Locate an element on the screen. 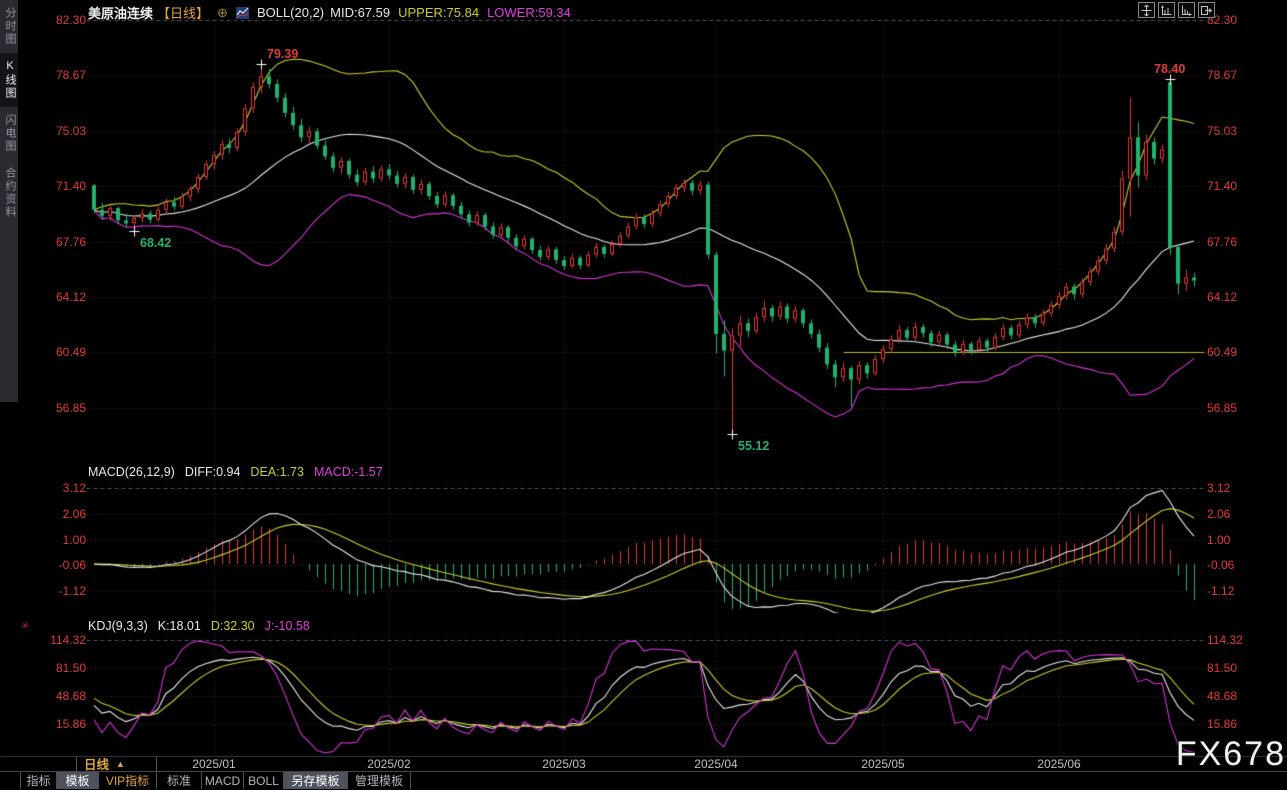 This screenshot has height=790, width=1287. symbol-name: 美原油连续 is located at coordinates (121, 13).